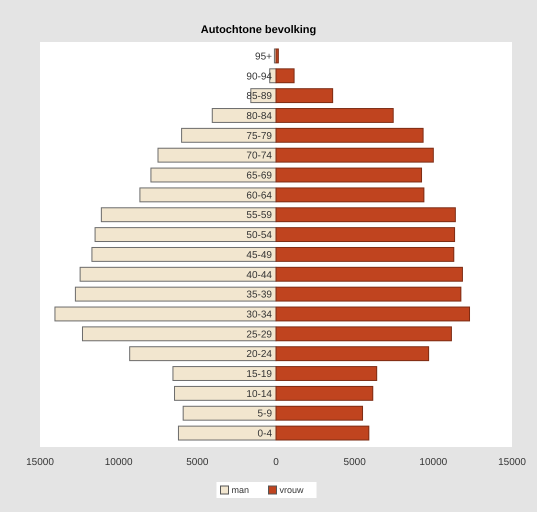 The image size is (537, 512). Describe the element at coordinates (265, 434) in the screenshot. I see `y-tick-label: 0-4` at that location.